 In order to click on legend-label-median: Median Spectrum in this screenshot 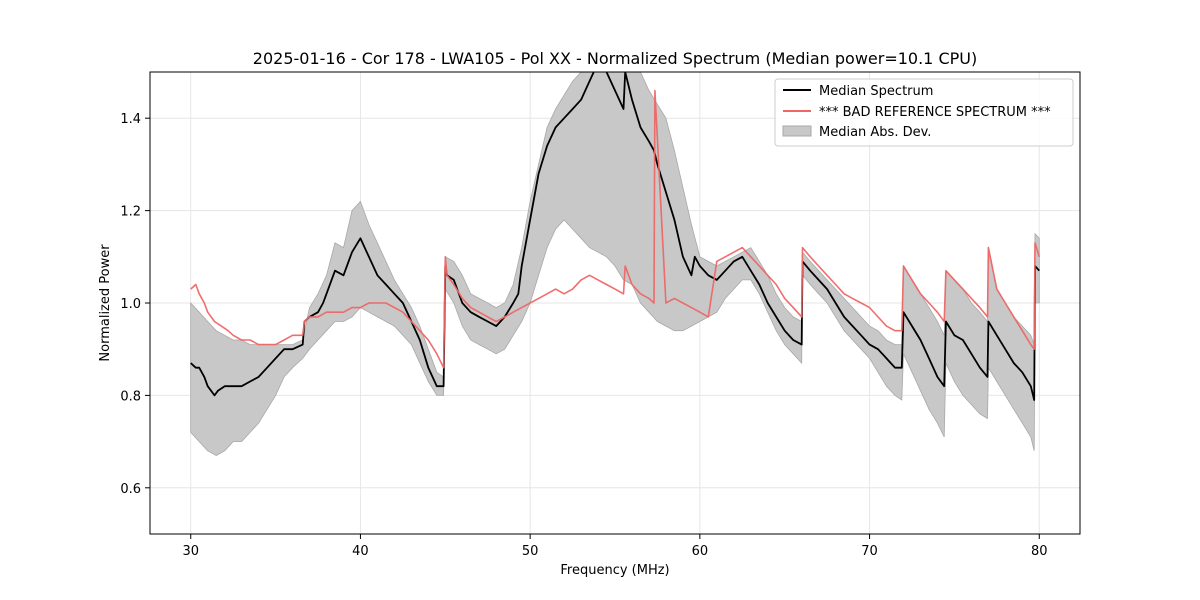, I will do `click(876, 91)`.